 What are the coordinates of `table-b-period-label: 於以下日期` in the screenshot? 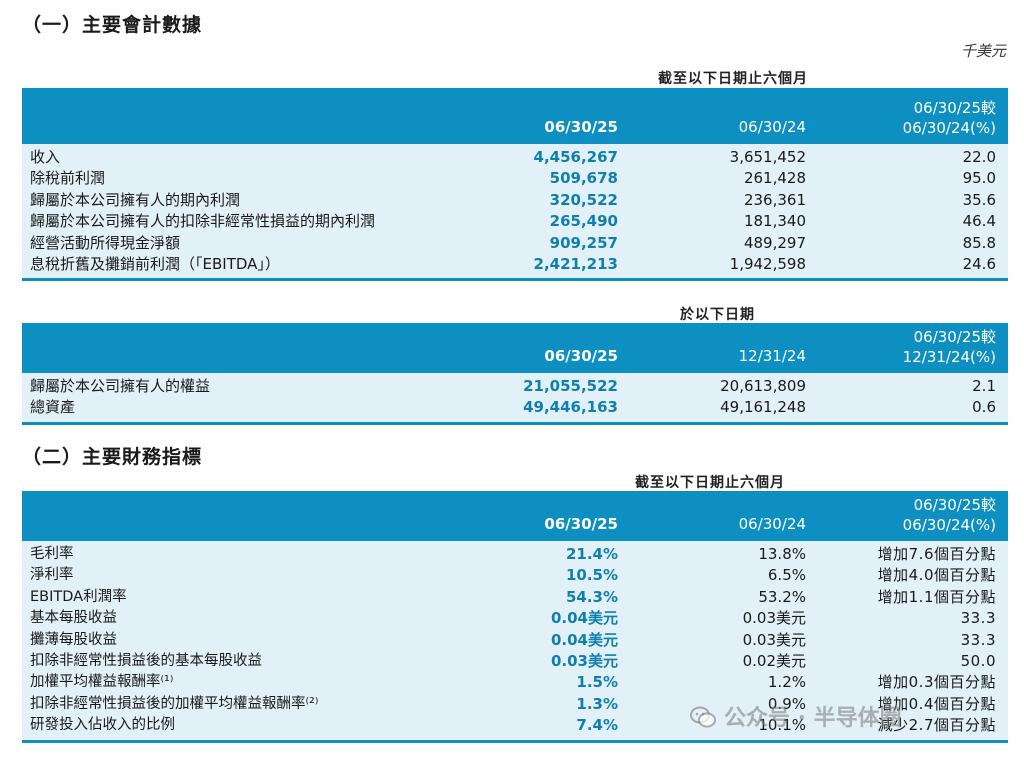 It's located at (717, 315).